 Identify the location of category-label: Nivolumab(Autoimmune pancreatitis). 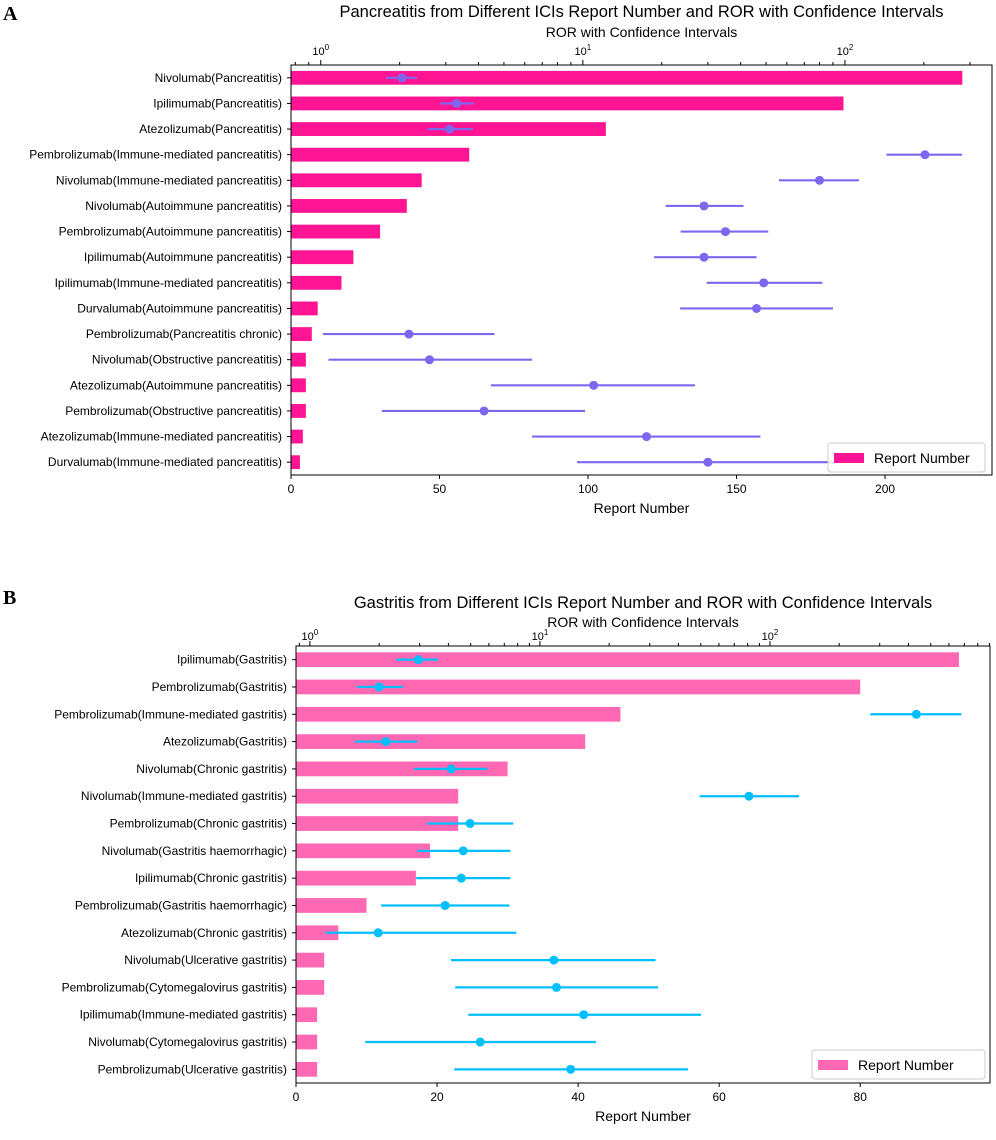
(183, 206).